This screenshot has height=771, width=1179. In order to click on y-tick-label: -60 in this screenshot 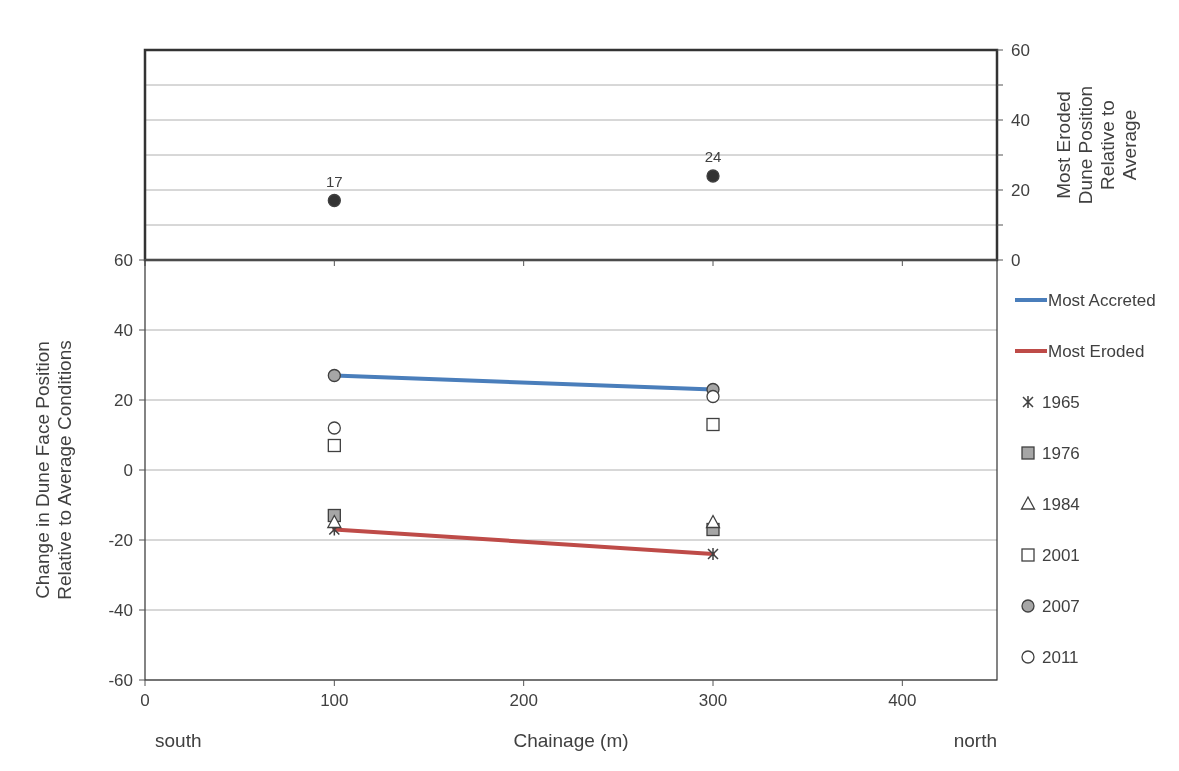, I will do `click(120, 680)`.